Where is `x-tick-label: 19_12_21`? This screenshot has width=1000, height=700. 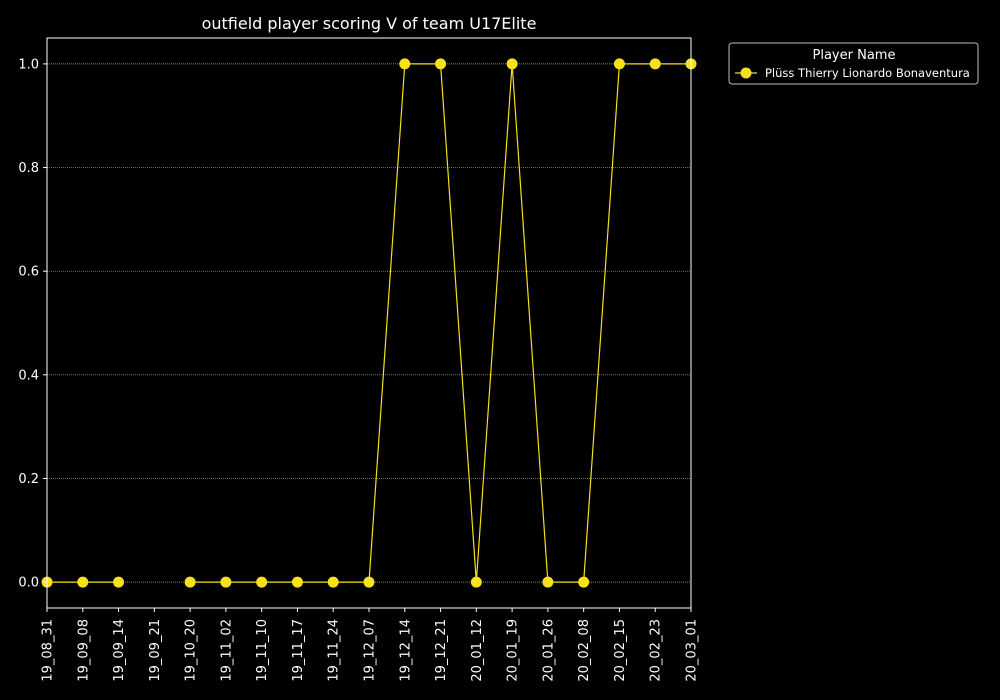
x-tick-label: 19_12_21 is located at coordinates (441, 650).